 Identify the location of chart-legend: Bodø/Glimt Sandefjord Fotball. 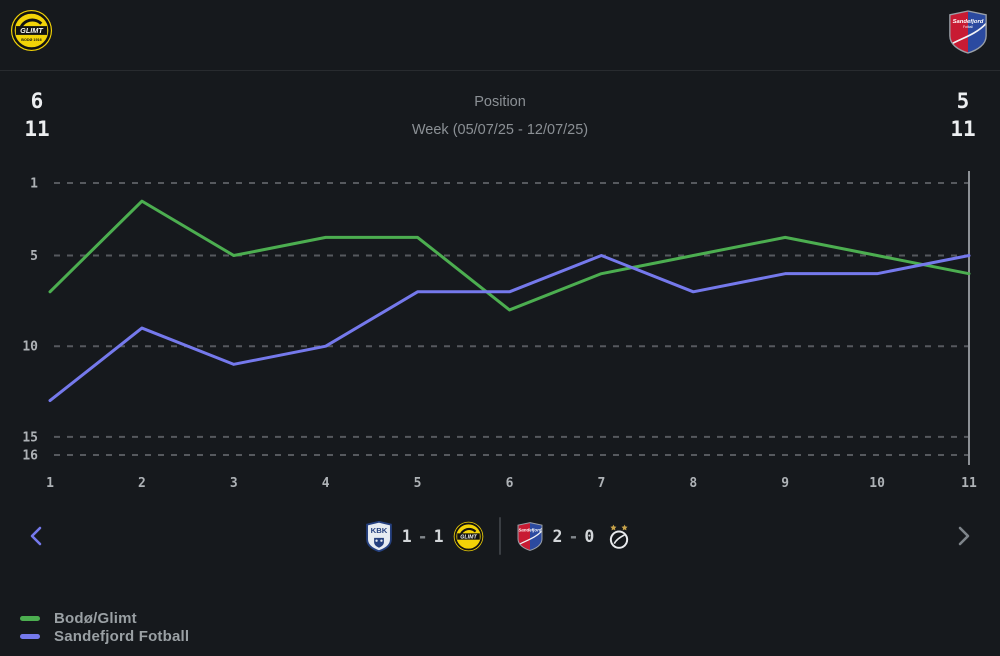
(104, 627).